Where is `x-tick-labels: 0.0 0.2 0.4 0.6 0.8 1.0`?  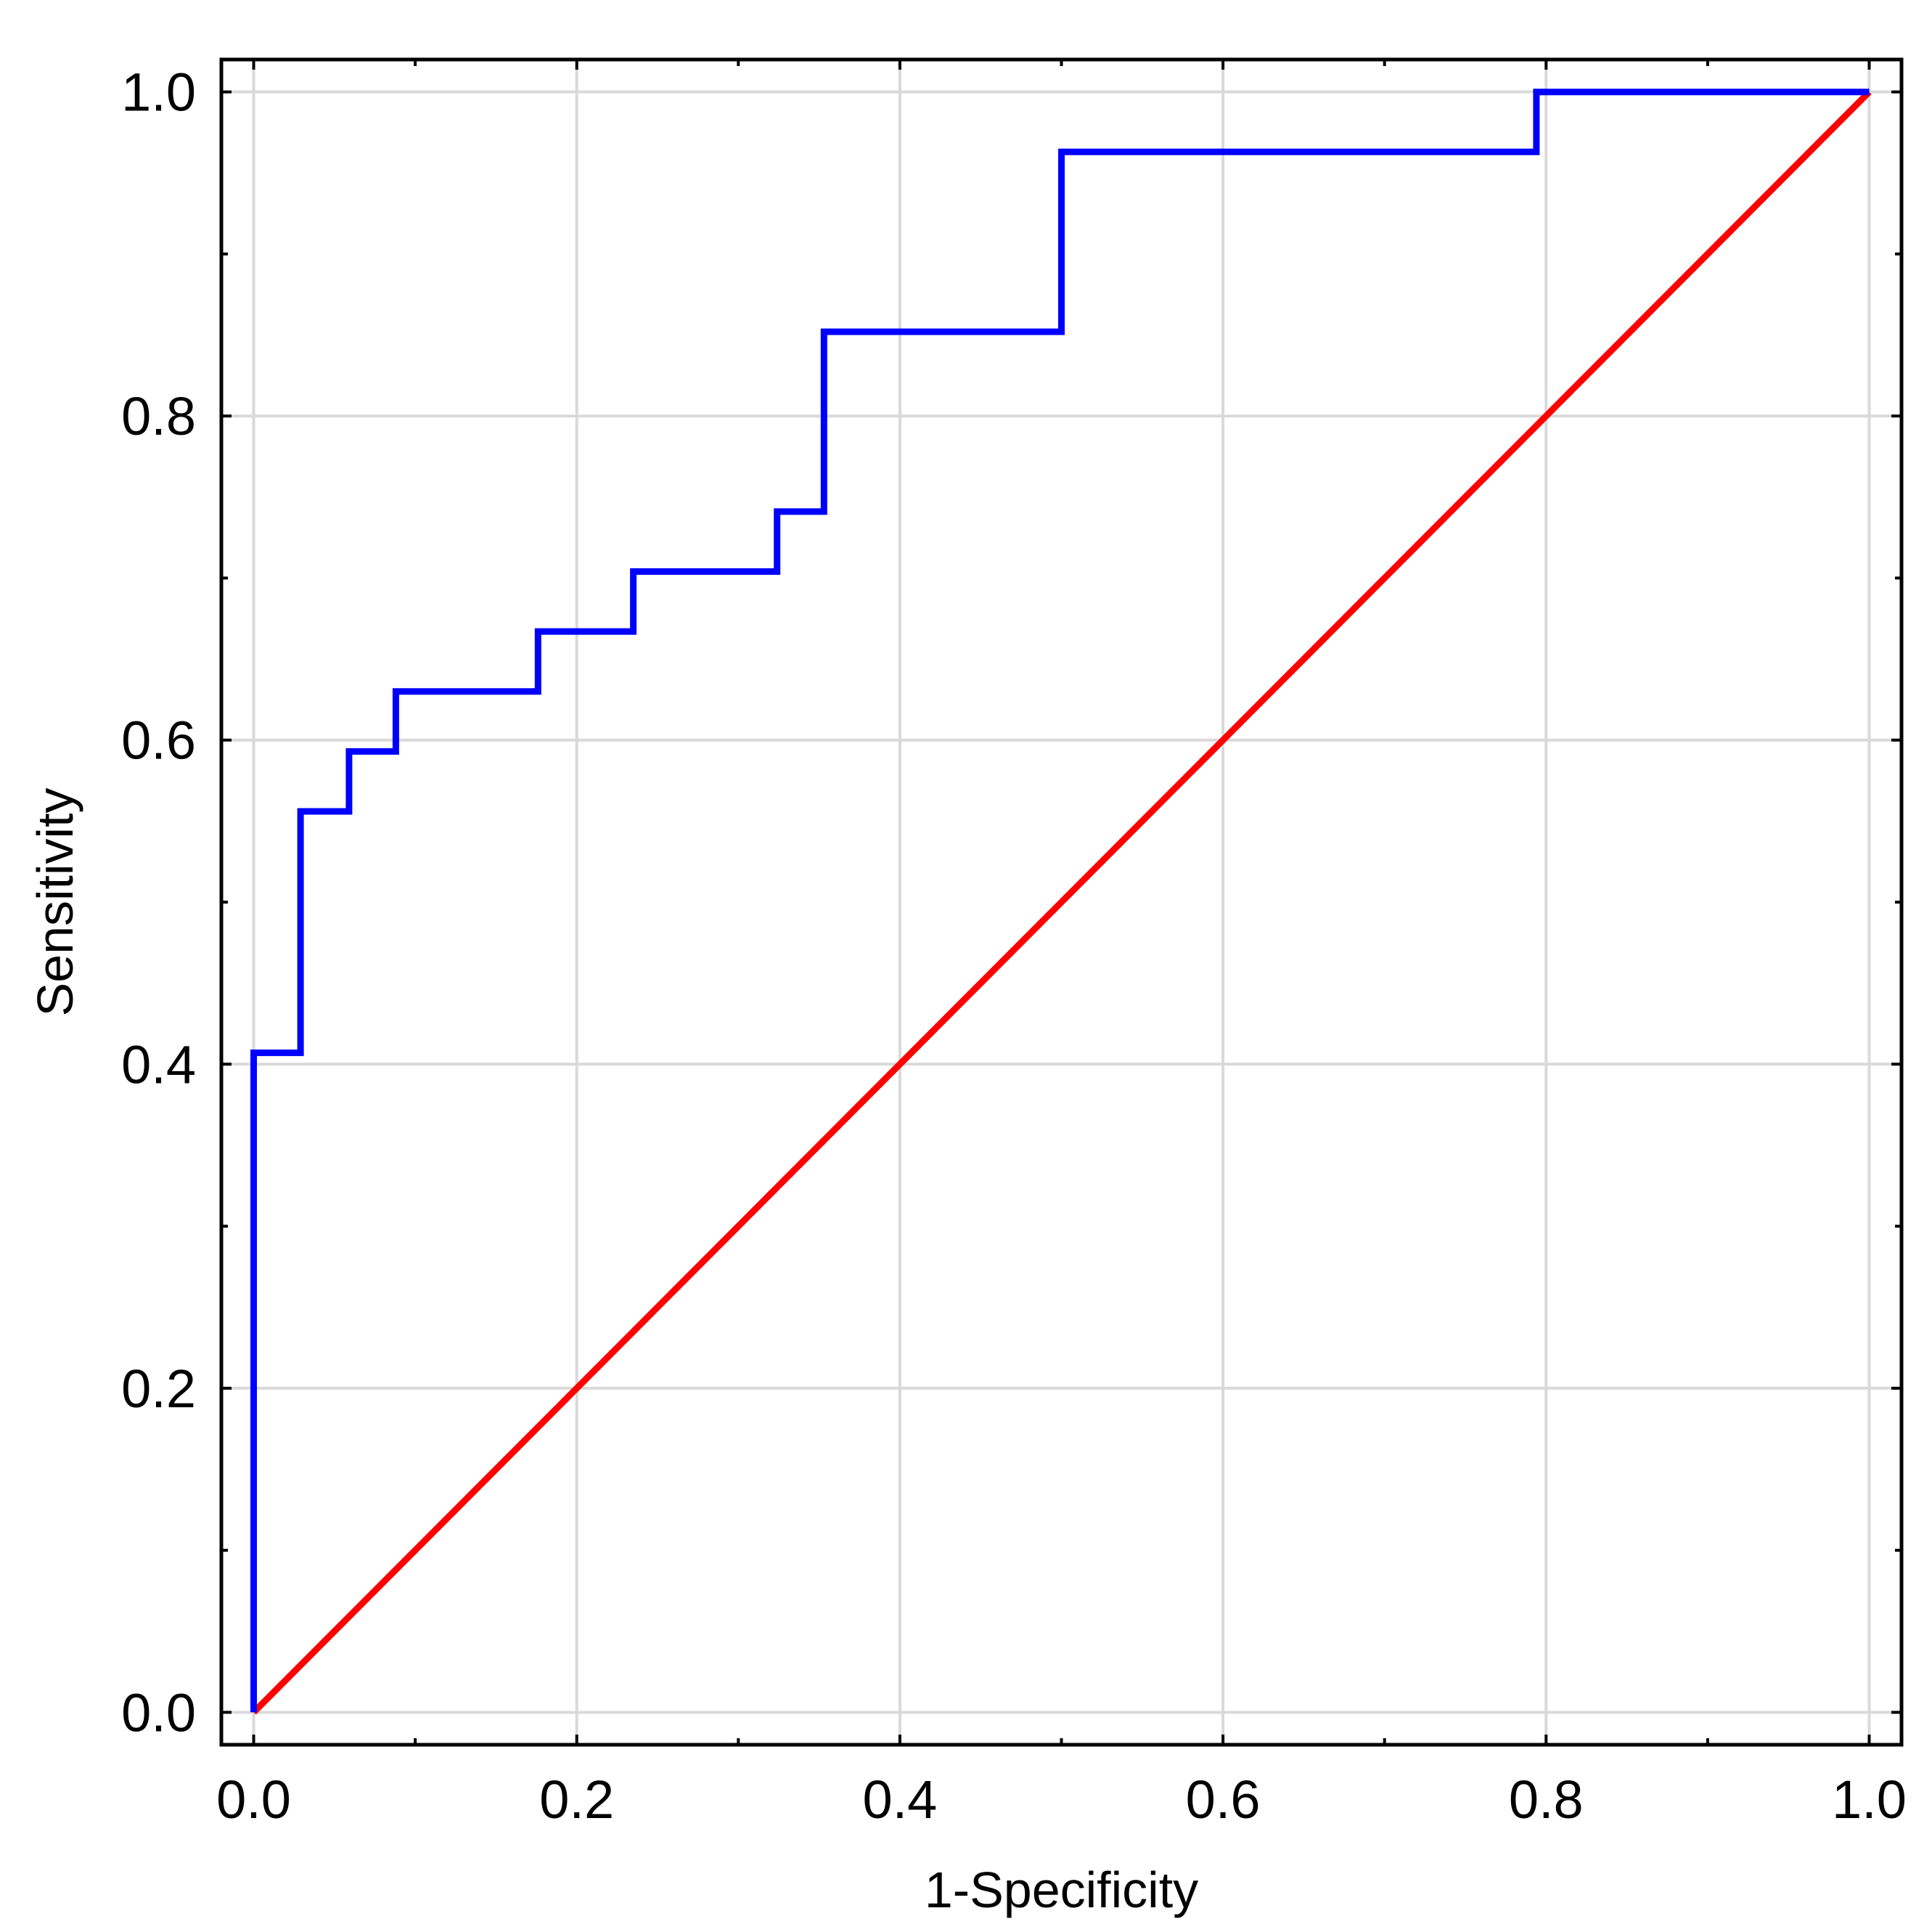 x-tick-labels: 0.0 0.2 0.4 0.6 0.8 1.0 is located at coordinates (1062, 1799).